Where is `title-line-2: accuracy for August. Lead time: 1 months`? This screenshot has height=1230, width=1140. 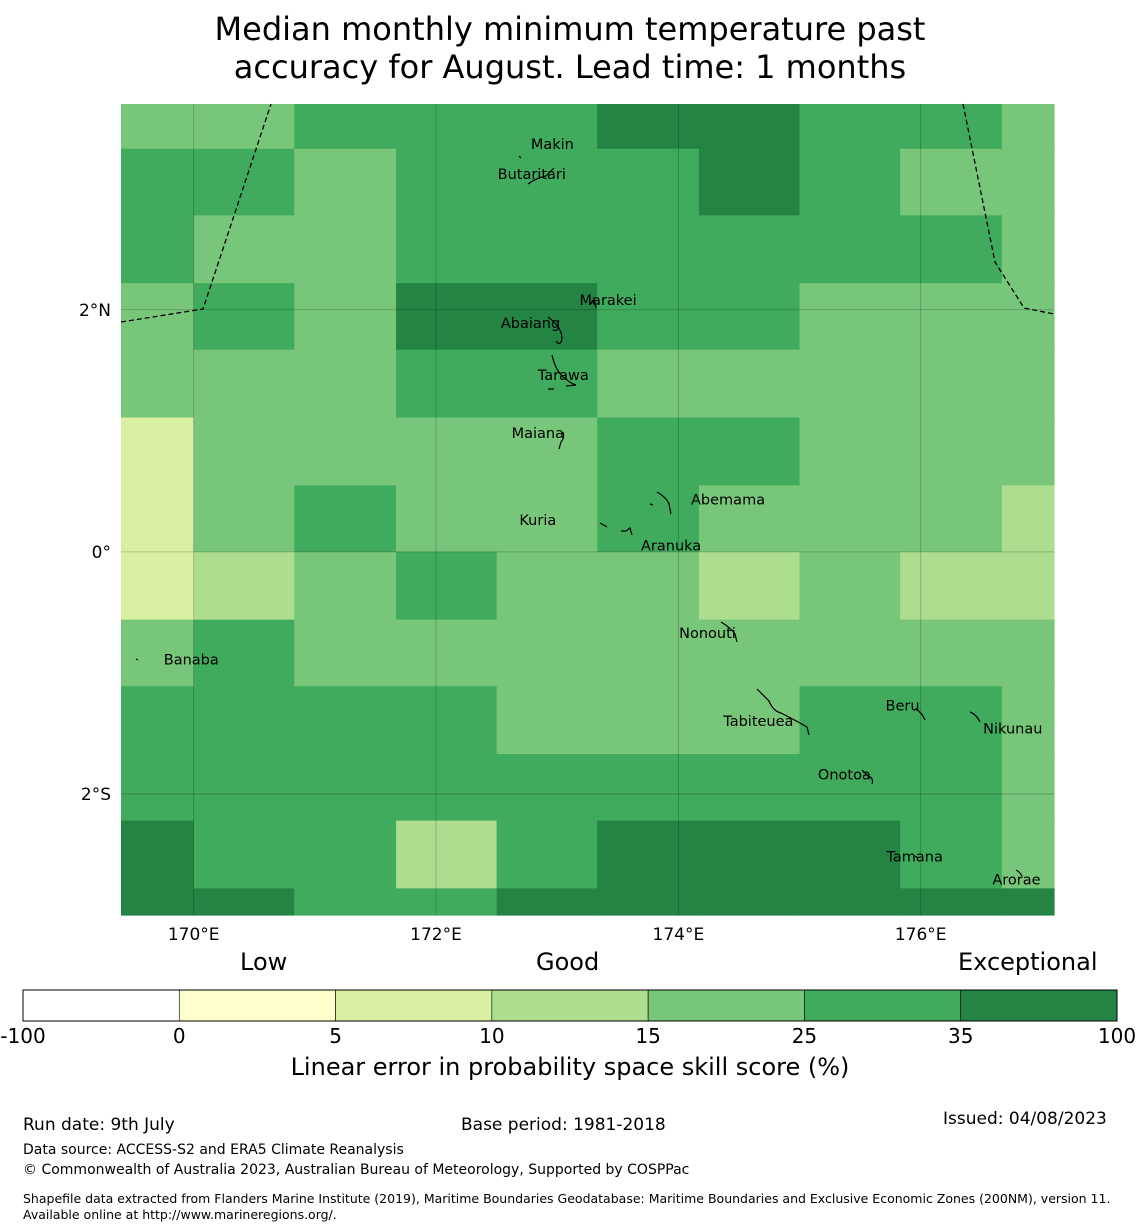 title-line-2: accuracy for August. Lead time: 1 months is located at coordinates (570, 67).